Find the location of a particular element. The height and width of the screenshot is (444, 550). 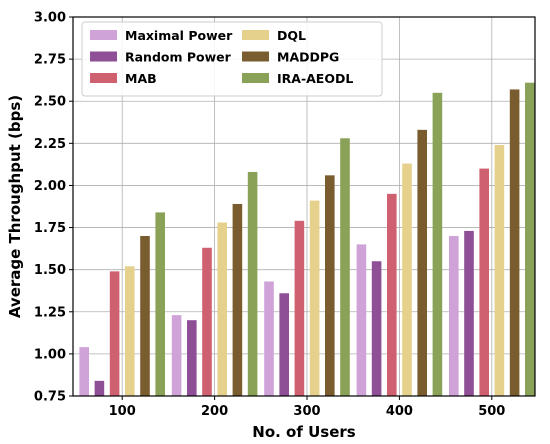

y-tick-label: 0.75 is located at coordinates (50, 397).